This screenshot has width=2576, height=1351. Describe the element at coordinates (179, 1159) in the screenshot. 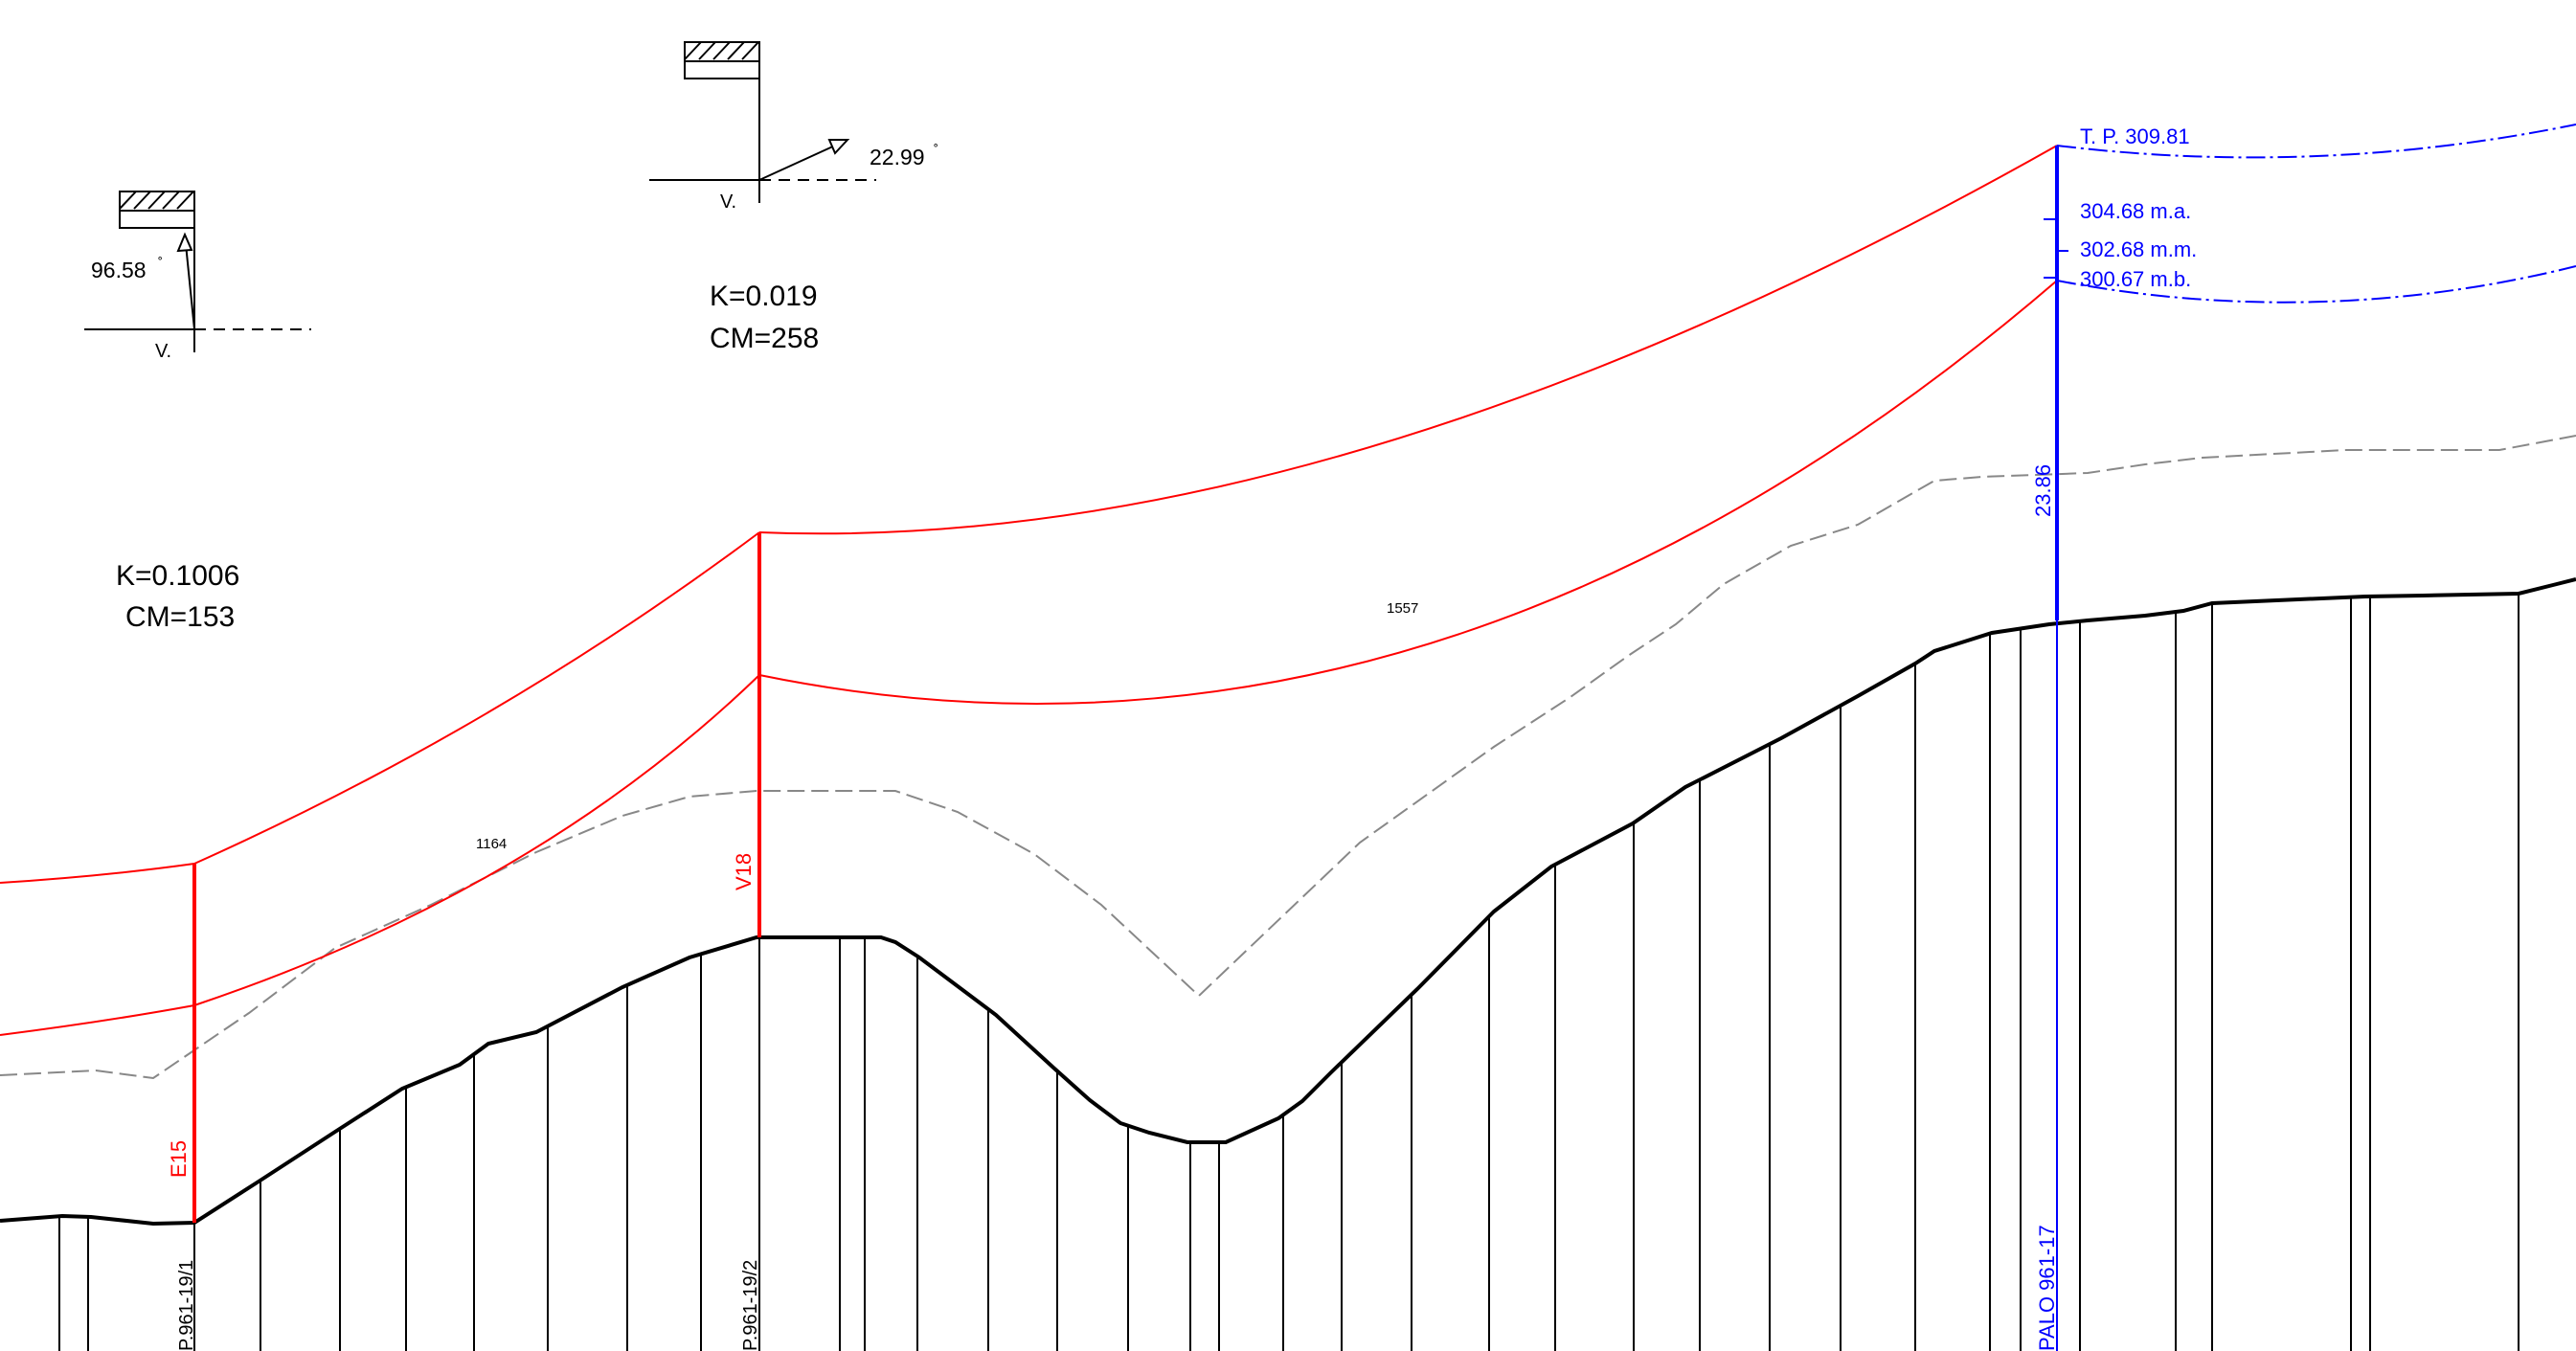

I see `structure-e15-code: E15` at that location.